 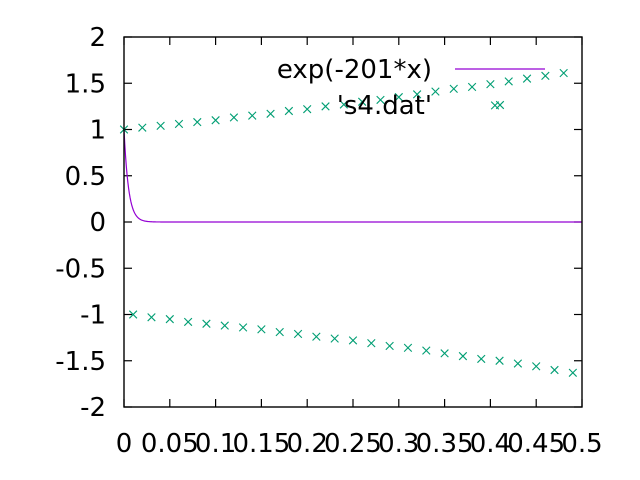 What do you see at coordinates (536, 444) in the screenshot?
I see `x-tick-label: 0.45` at bounding box center [536, 444].